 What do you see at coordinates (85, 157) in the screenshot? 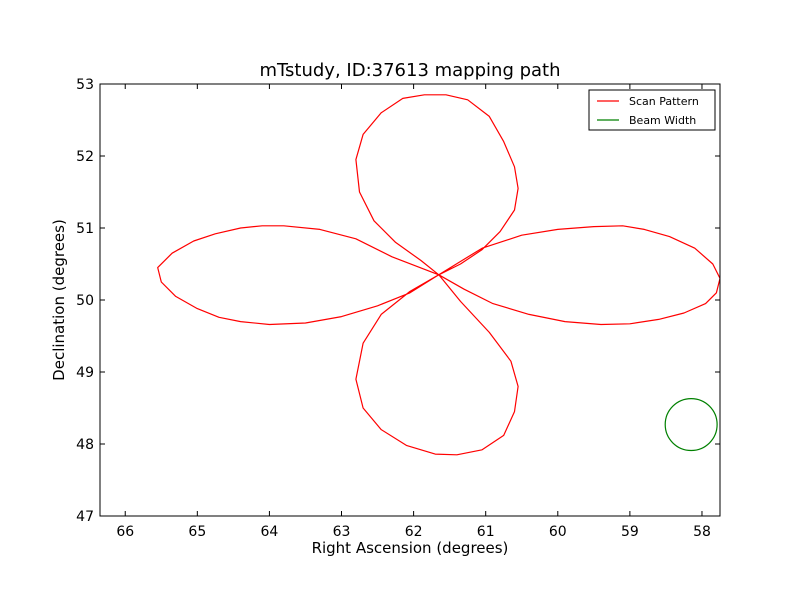
I see `y-tick-label: 52` at bounding box center [85, 157].